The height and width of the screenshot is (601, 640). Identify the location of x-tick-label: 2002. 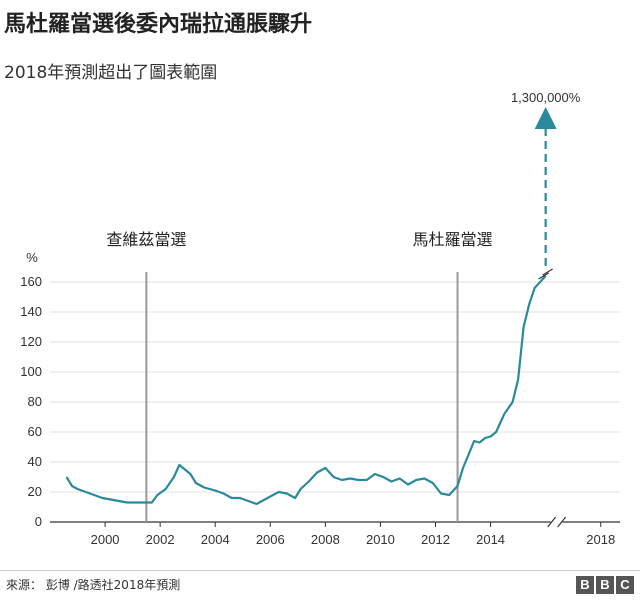
(160, 539).